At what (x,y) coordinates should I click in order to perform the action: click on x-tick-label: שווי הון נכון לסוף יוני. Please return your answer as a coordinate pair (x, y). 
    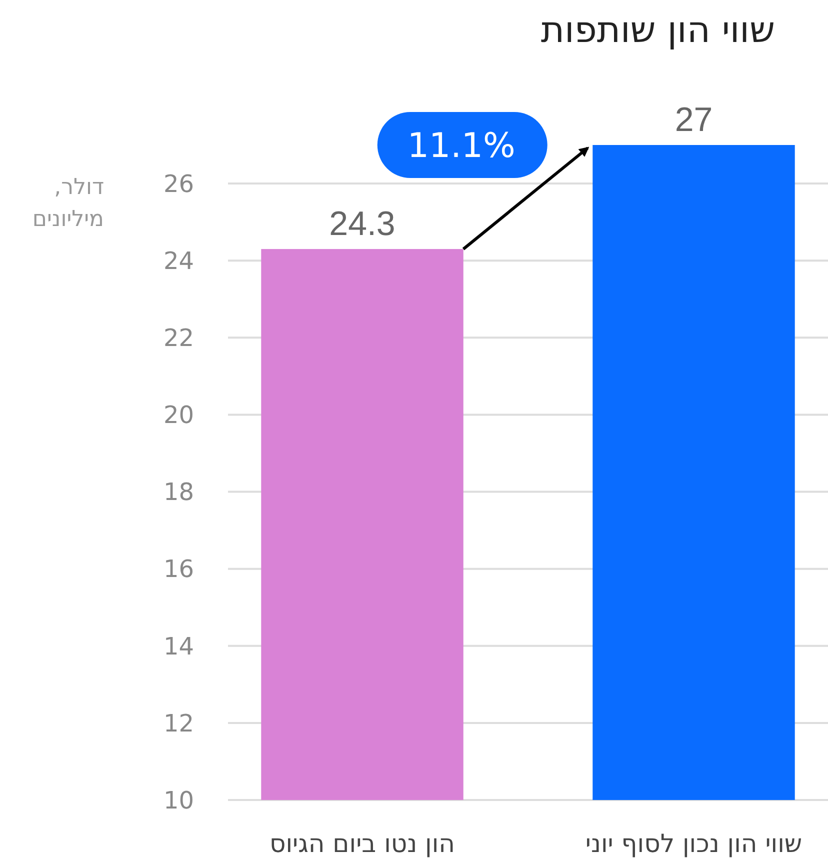
    Looking at the image, I should click on (693, 843).